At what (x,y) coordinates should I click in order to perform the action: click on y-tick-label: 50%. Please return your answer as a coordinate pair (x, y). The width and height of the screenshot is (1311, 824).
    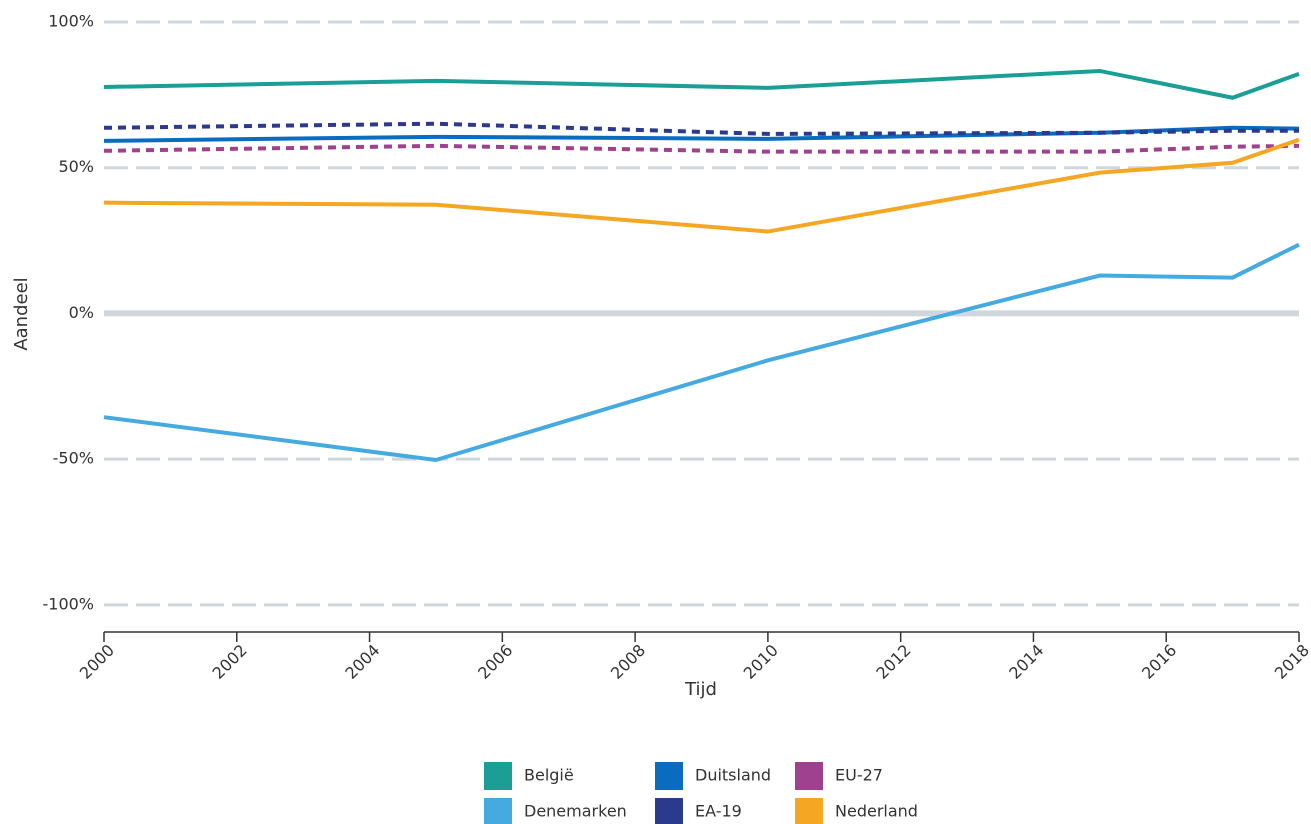
    Looking at the image, I should click on (76, 166).